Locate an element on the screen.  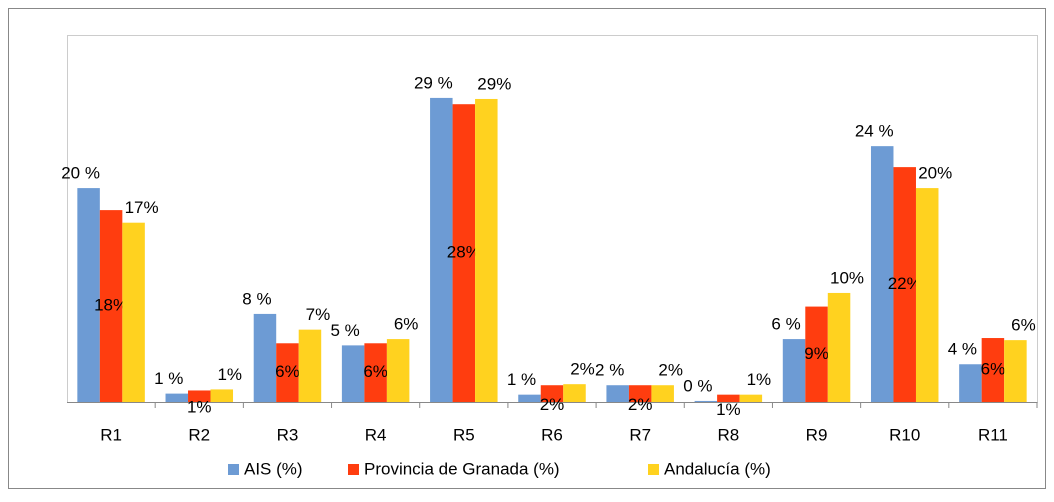
x-tick-label: R9 is located at coordinates (817, 434).